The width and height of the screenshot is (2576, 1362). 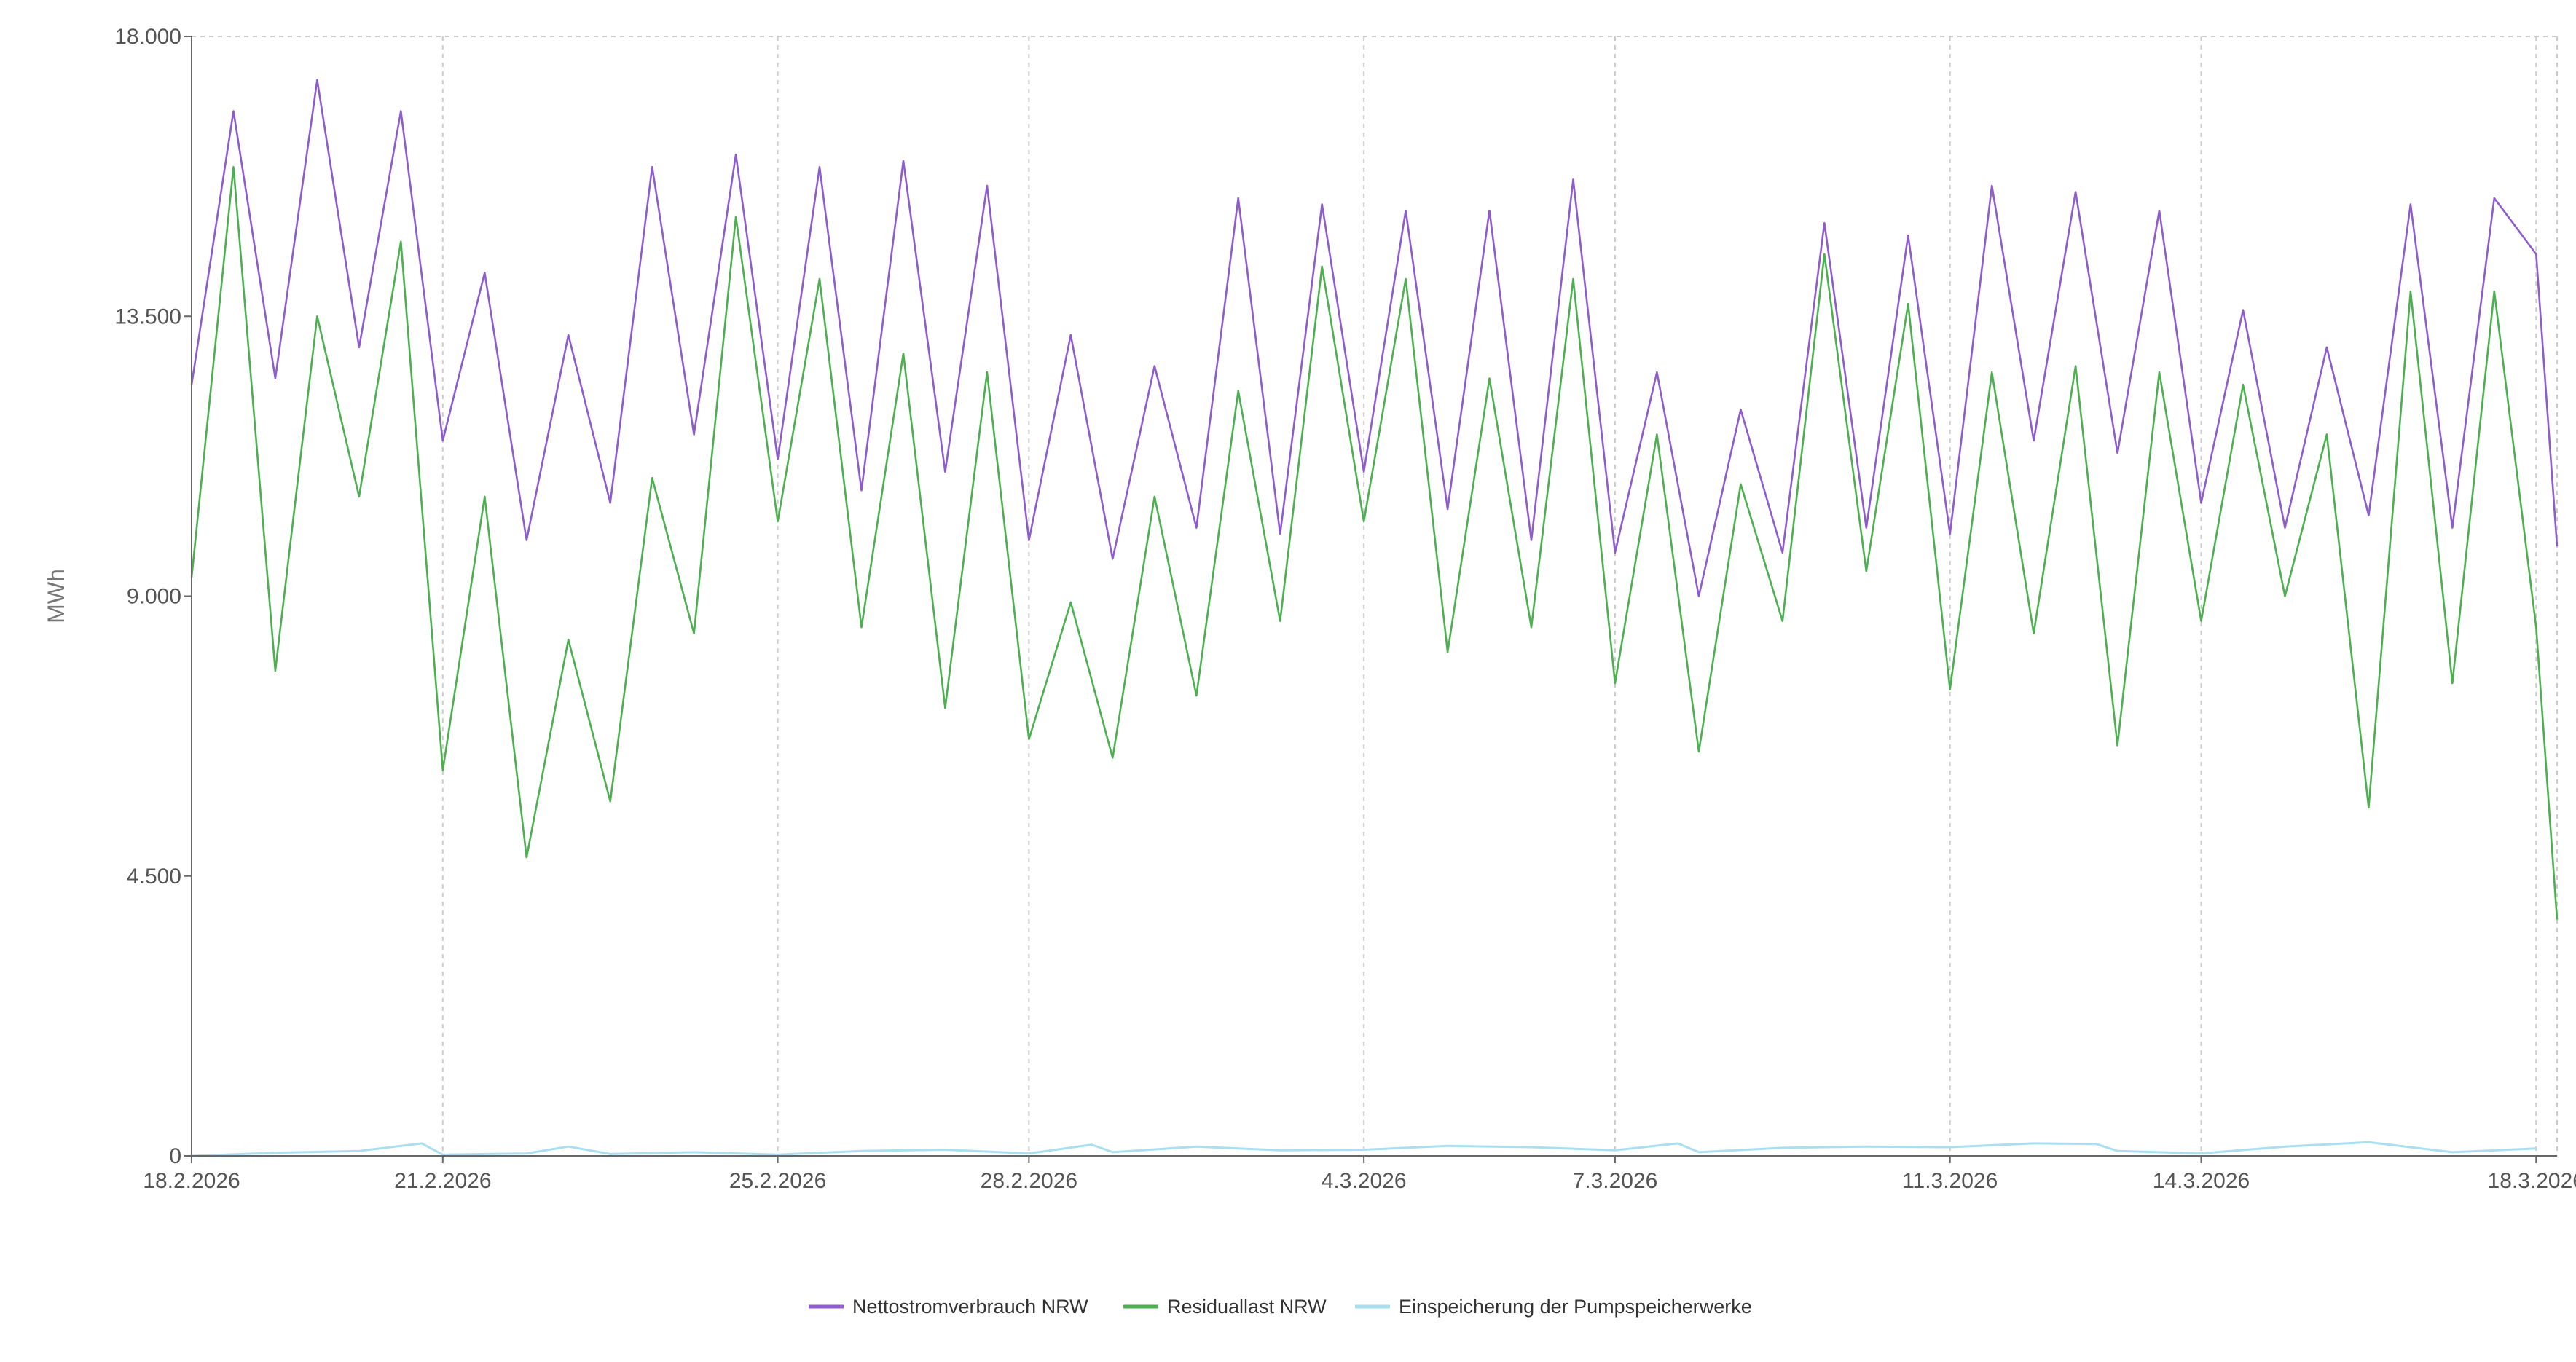 I want to click on legend-label: Nettostromverbrauch NRW, so click(x=970, y=1307).